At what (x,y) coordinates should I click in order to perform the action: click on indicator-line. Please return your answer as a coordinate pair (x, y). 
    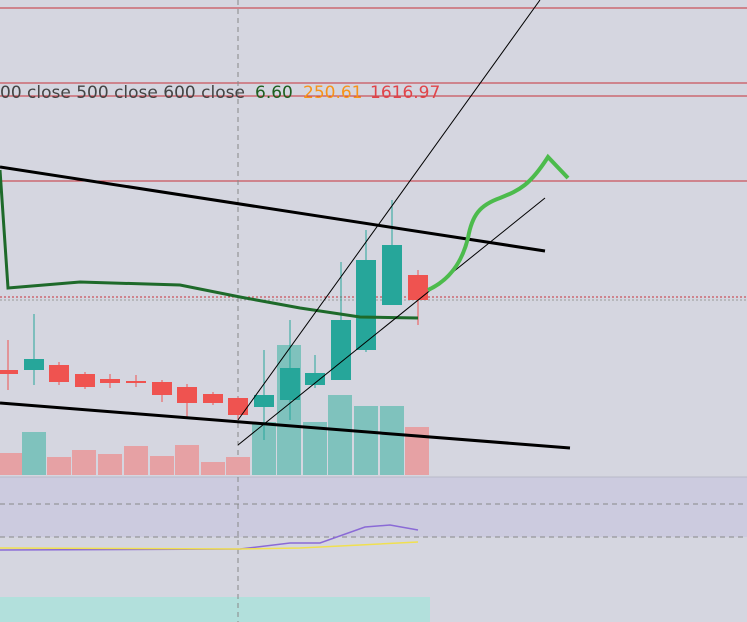
    Looking at the image, I should click on (209, 545).